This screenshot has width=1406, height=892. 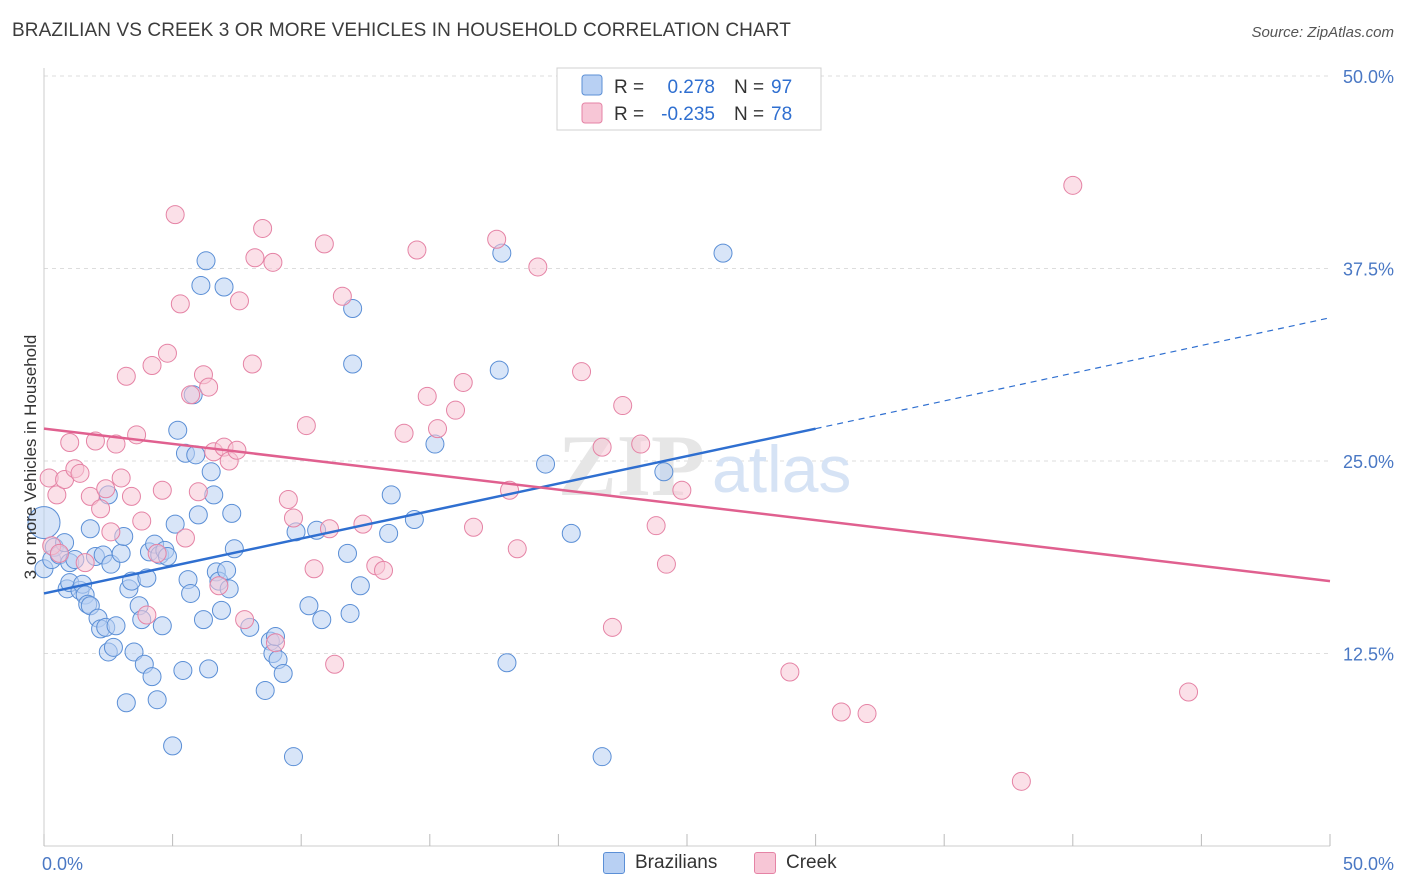 I want to click on legend-r-value-2: -0.235, so click(x=688, y=114).